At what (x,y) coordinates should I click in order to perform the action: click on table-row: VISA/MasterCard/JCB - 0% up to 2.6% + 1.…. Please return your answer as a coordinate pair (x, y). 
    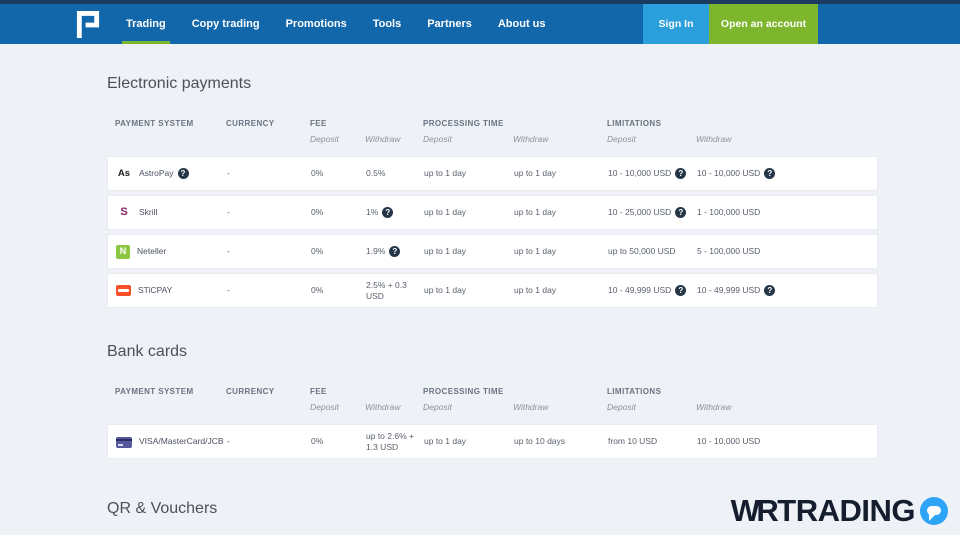
    Looking at the image, I should click on (492, 441).